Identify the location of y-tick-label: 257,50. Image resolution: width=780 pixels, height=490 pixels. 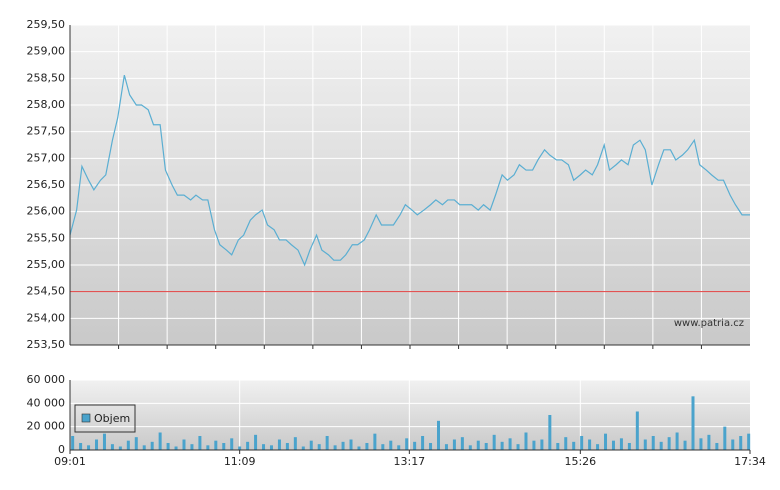
(46, 131).